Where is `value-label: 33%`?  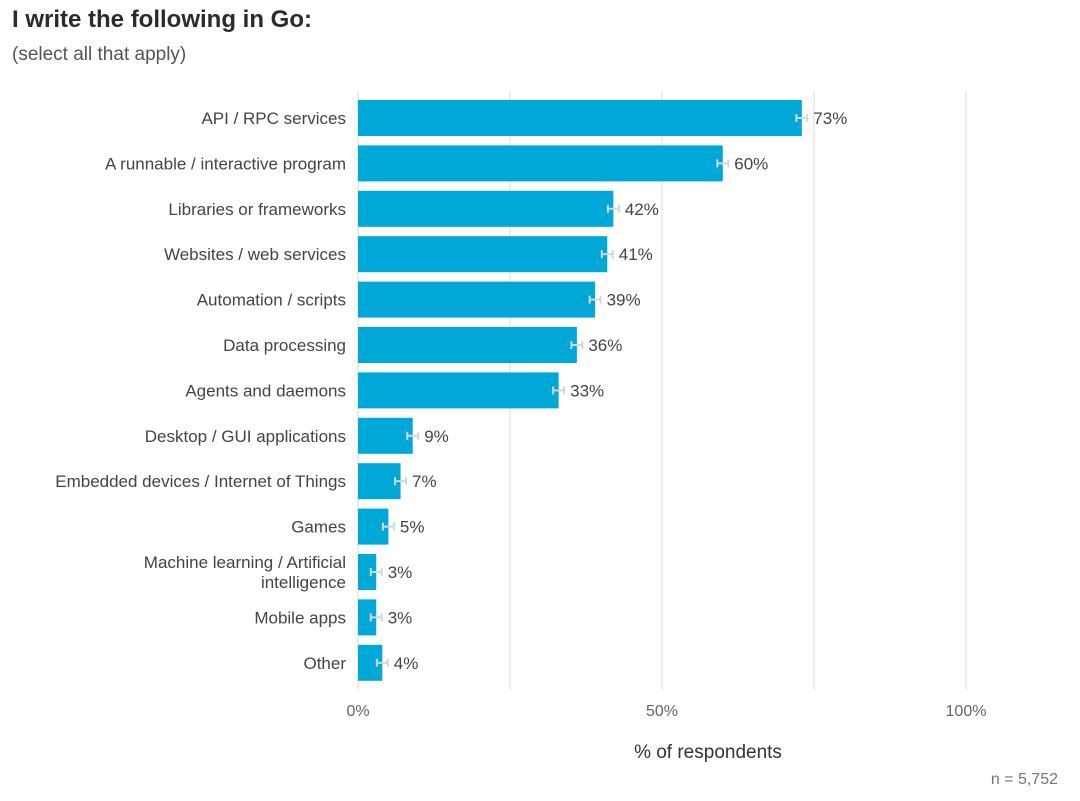
value-label: 33% is located at coordinates (587, 390).